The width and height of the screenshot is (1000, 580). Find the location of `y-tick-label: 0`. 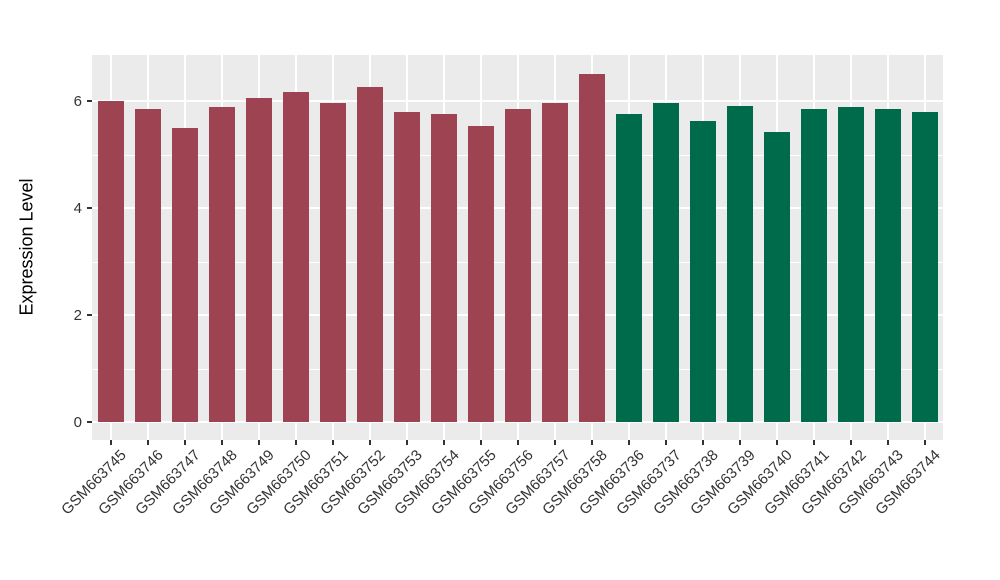

y-tick-label: 0 is located at coordinates (77, 422).